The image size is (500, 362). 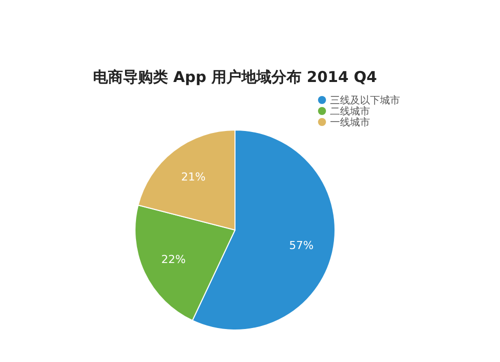 I want to click on chart-title: 电商导购类 App 用户地域分布 2014 Q4, so click(x=235, y=77).